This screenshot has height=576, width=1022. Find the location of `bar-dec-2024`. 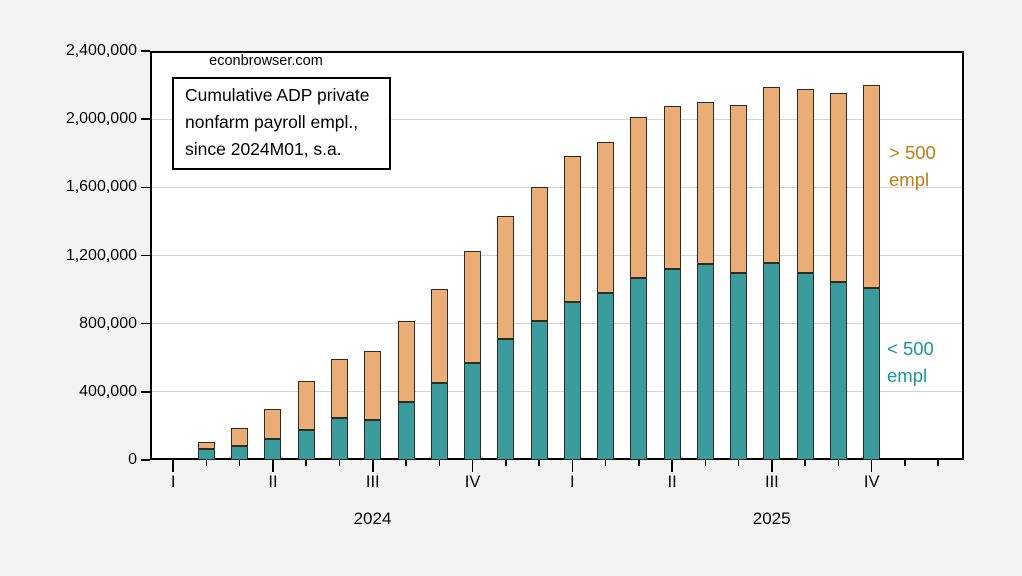

bar-dec-2024 is located at coordinates (539, 323).